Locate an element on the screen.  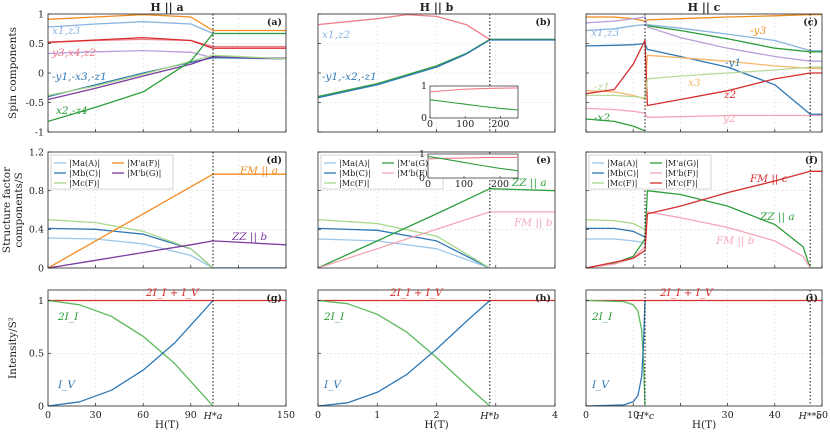
y-tick-label: 0.4 is located at coordinates (36, 230).